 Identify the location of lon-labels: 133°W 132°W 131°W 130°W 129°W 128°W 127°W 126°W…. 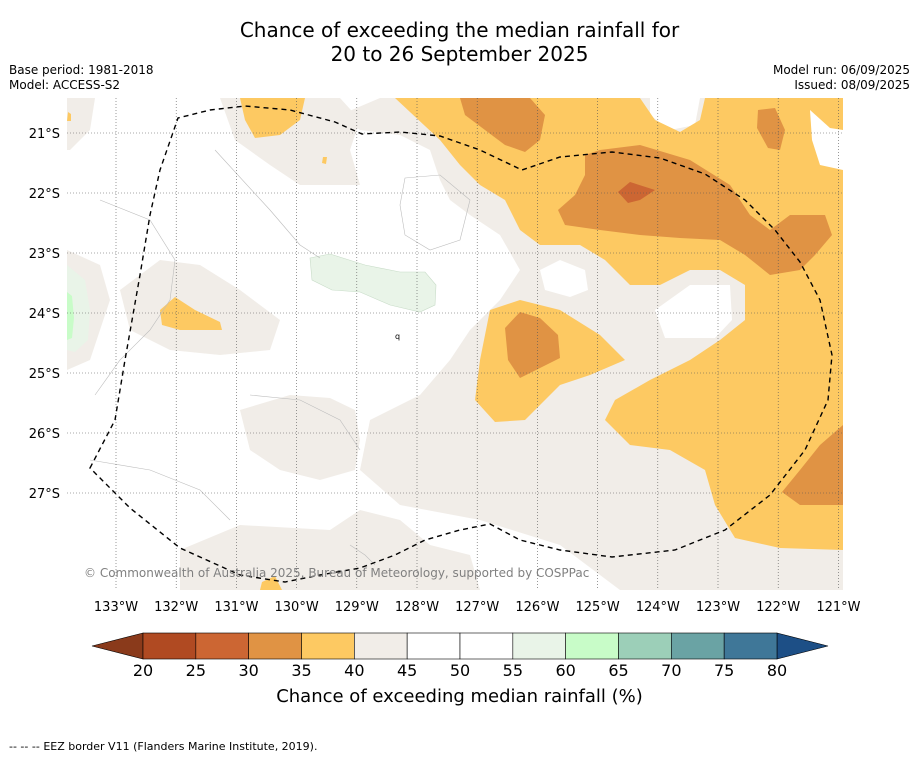
(477, 607).